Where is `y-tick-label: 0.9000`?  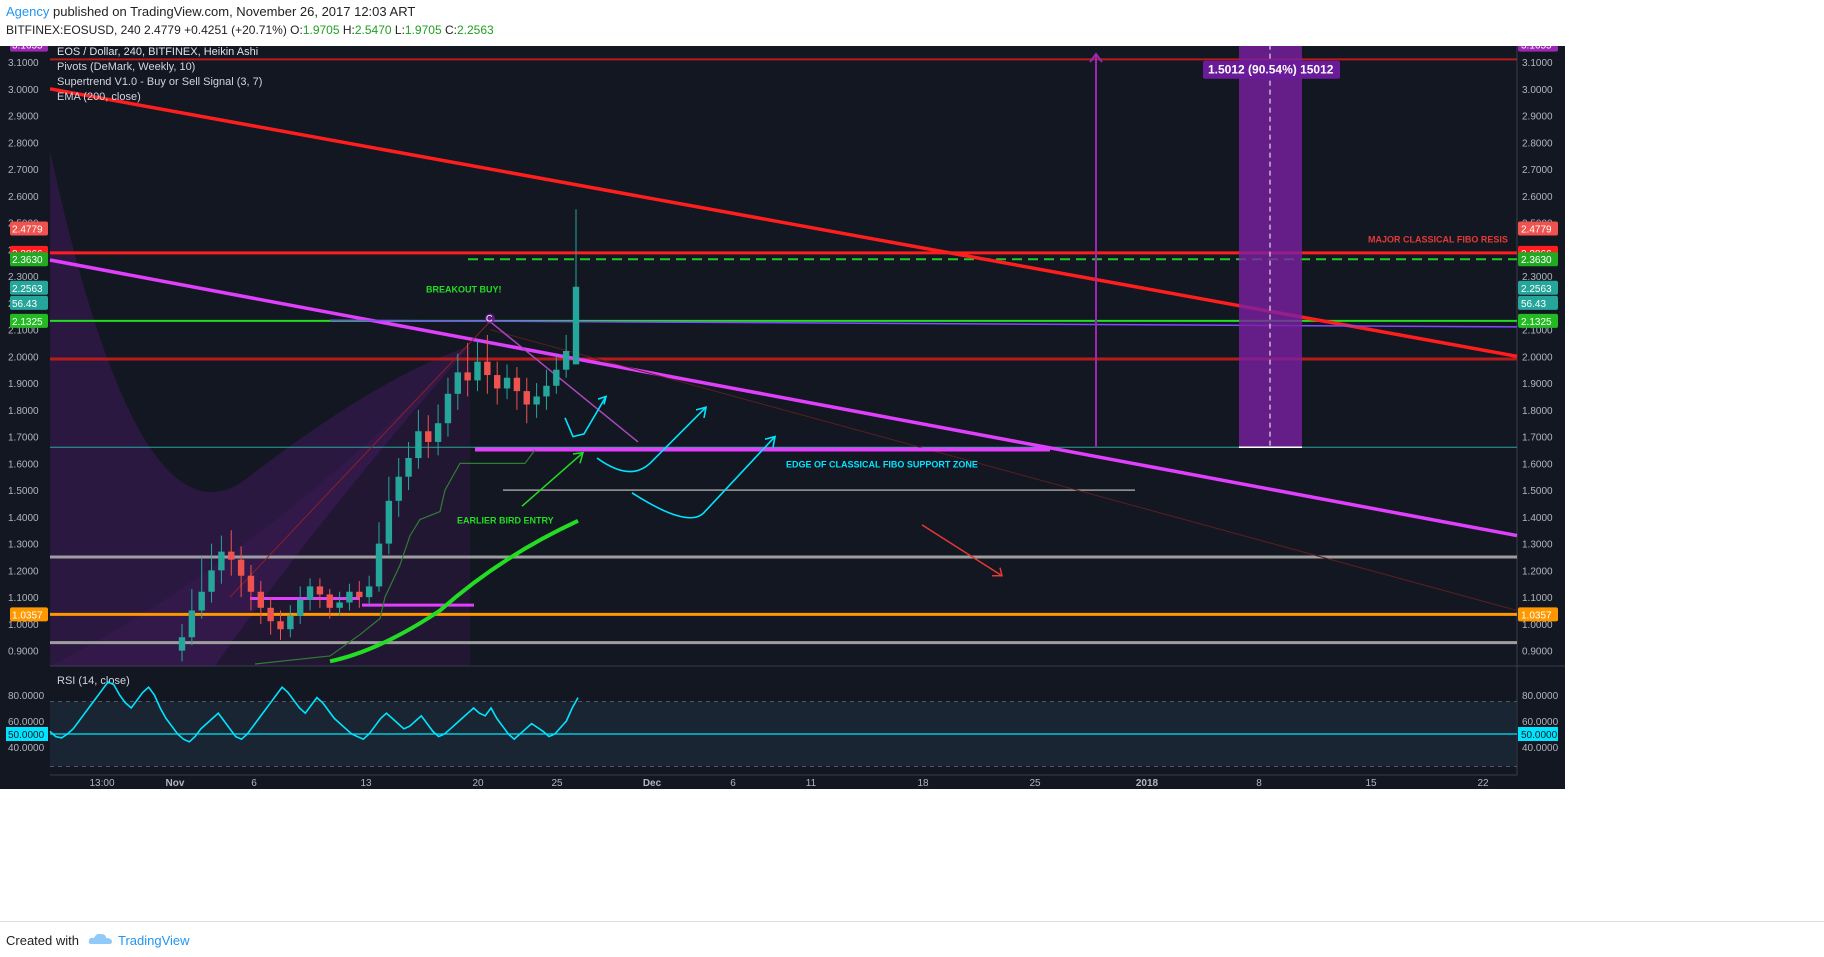 y-tick-label: 0.9000 is located at coordinates (1537, 652).